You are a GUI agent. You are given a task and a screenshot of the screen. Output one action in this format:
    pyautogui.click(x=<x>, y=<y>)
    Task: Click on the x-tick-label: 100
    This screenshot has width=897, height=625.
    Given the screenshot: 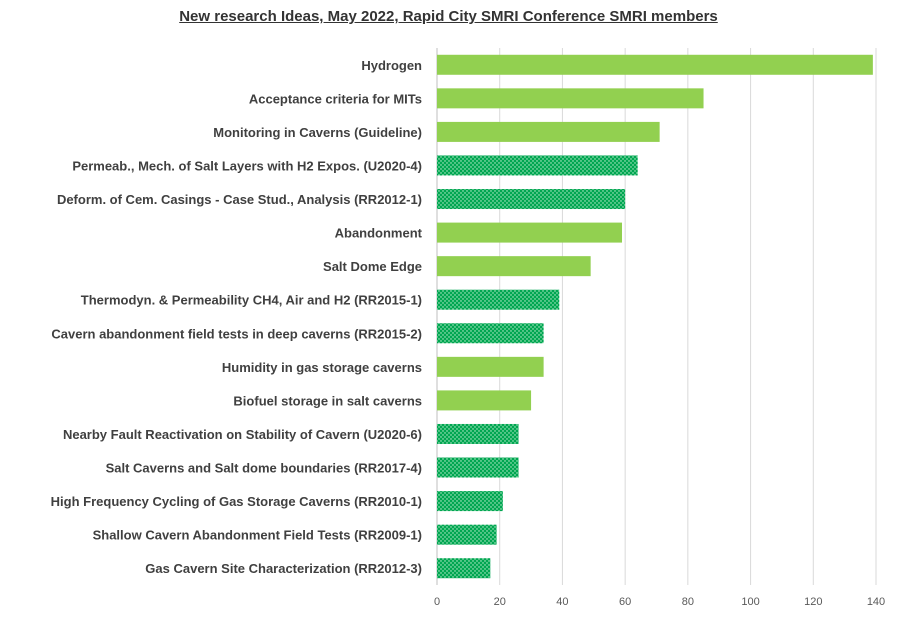 What is the action you would take?
    pyautogui.click(x=750, y=602)
    